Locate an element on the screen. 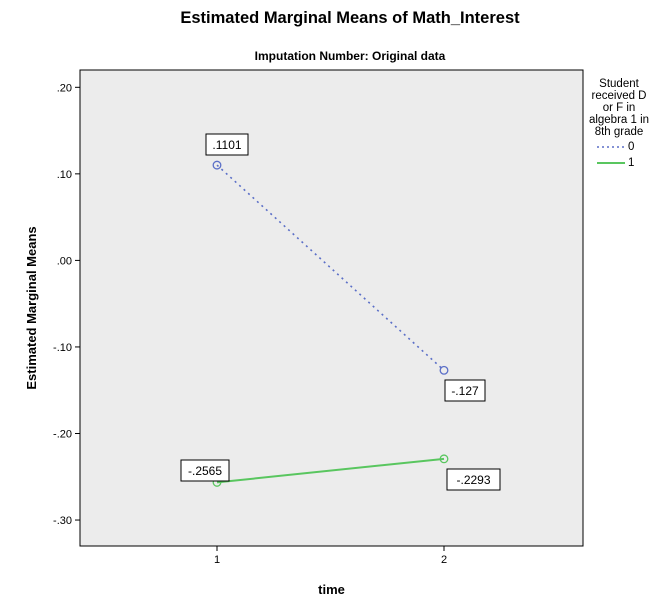 Image resolution: width=655 pixels, height=603 pixels. data-label-0-2: -.127 is located at coordinates (465, 391).